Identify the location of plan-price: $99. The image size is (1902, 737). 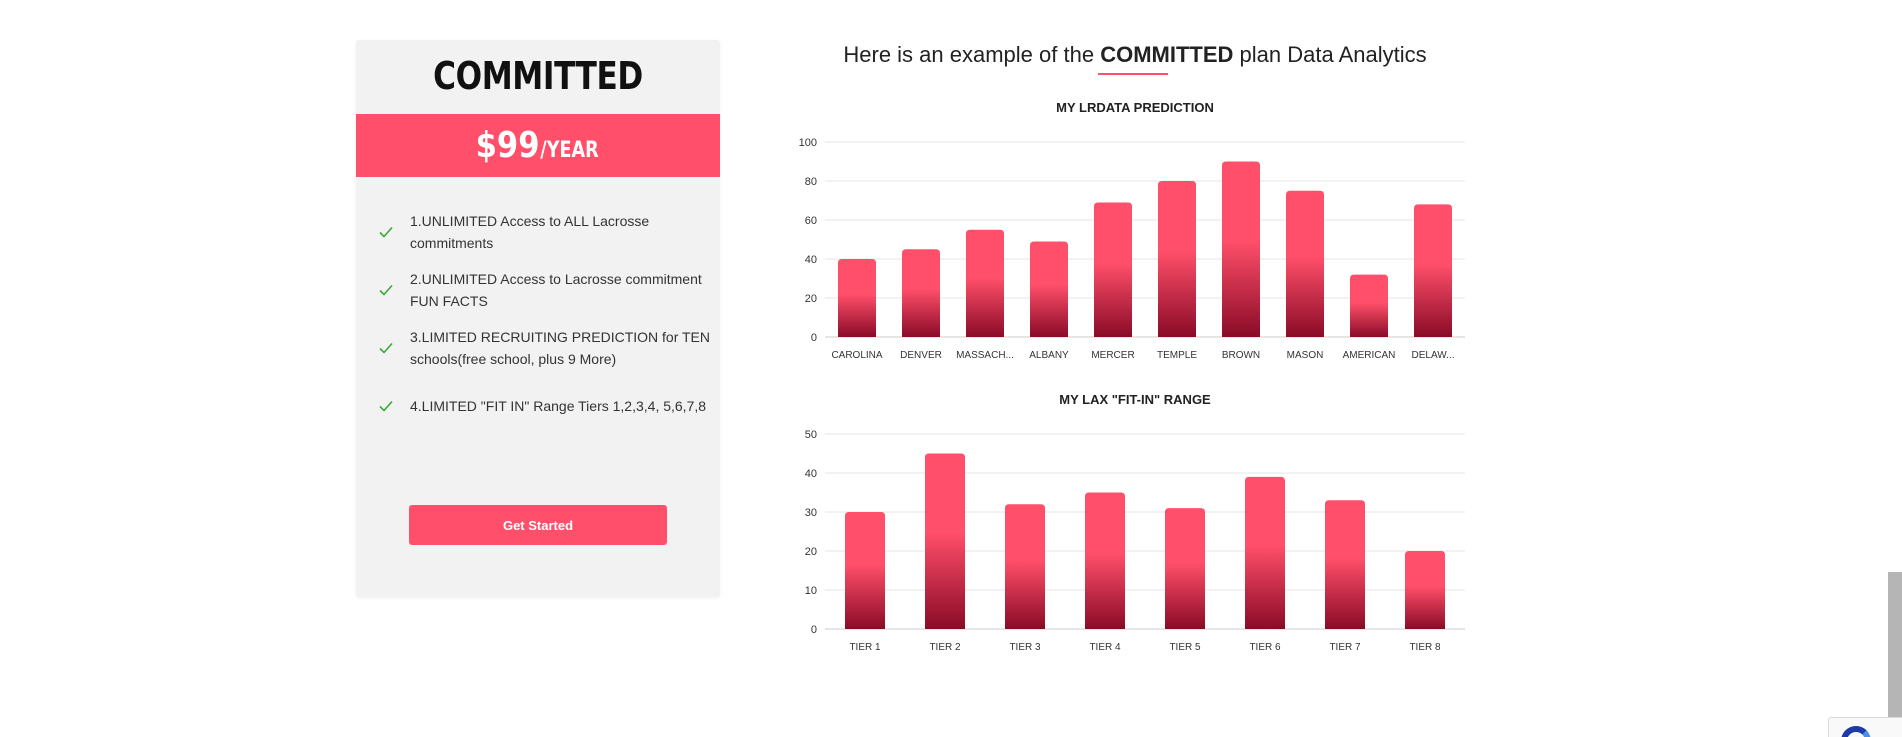
(507, 145).